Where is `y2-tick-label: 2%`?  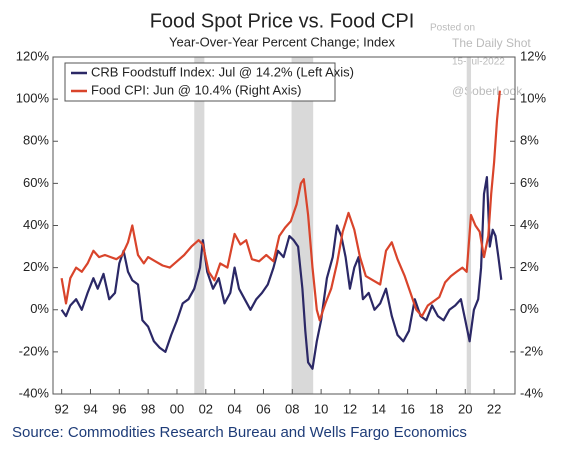 y2-tick-label: 2% is located at coordinates (529, 266).